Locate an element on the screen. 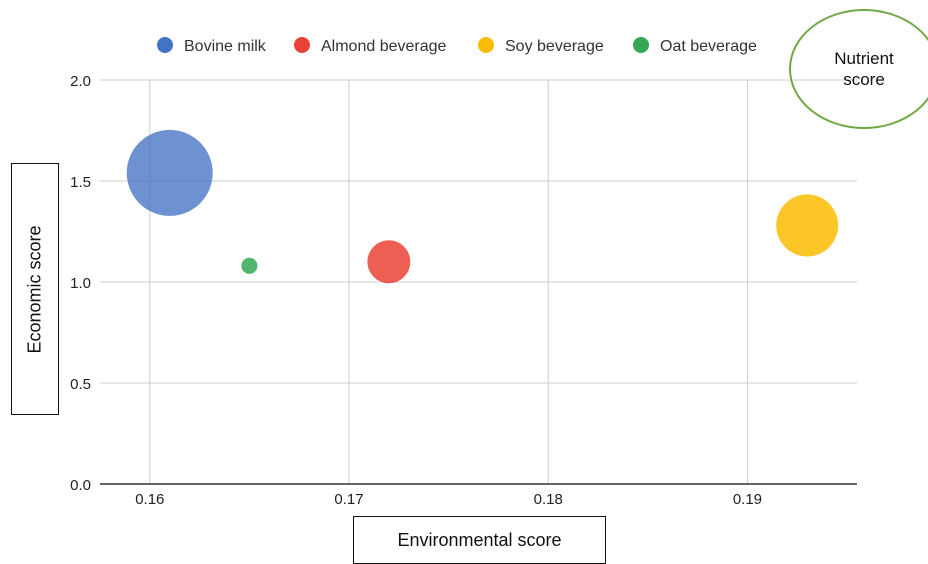  y-tick-label: 2.0 is located at coordinates (80, 81).